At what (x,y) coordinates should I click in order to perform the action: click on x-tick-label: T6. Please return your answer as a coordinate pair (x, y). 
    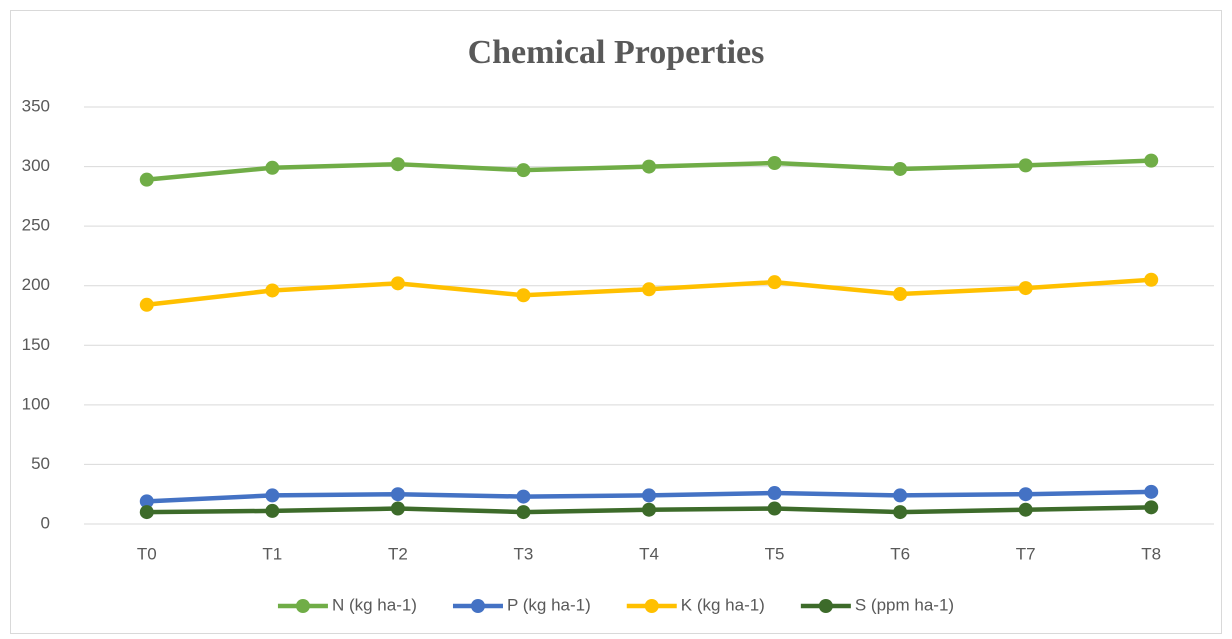
    Looking at the image, I should click on (900, 553).